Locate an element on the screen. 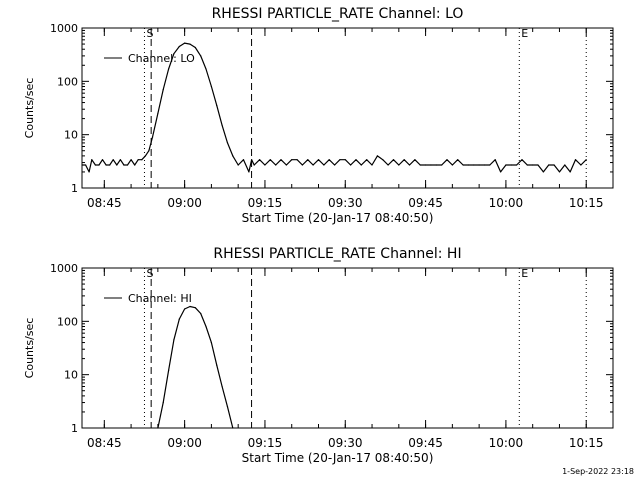 This screenshot has width=640, height=484. chart-title: RHESSI PARTICLE_RATE Channel: HI is located at coordinates (337, 254).